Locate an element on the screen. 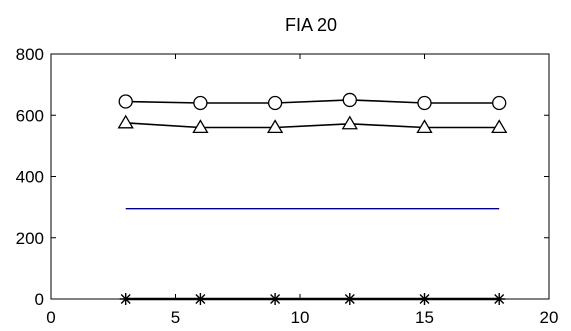  y-tick-label: 200 is located at coordinates (30, 238).